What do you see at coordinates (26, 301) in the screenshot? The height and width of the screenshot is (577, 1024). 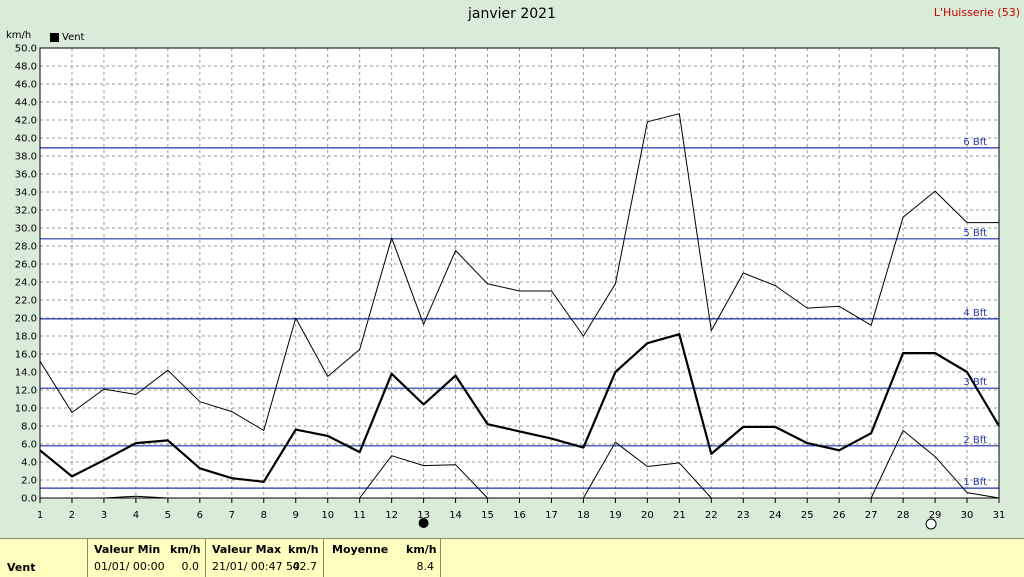 I see `y-tick-label: 22.0` at bounding box center [26, 301].